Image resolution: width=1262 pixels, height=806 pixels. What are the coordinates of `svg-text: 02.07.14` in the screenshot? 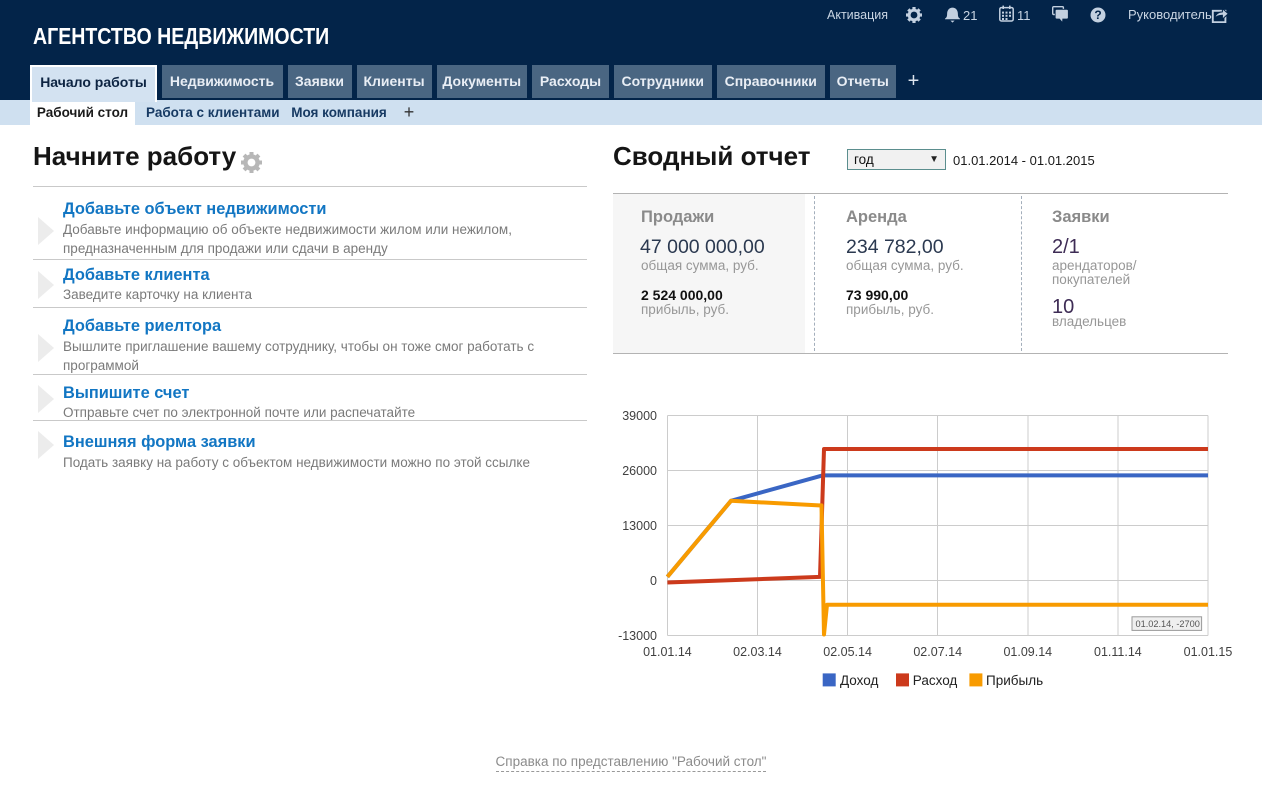 It's located at (937, 652).